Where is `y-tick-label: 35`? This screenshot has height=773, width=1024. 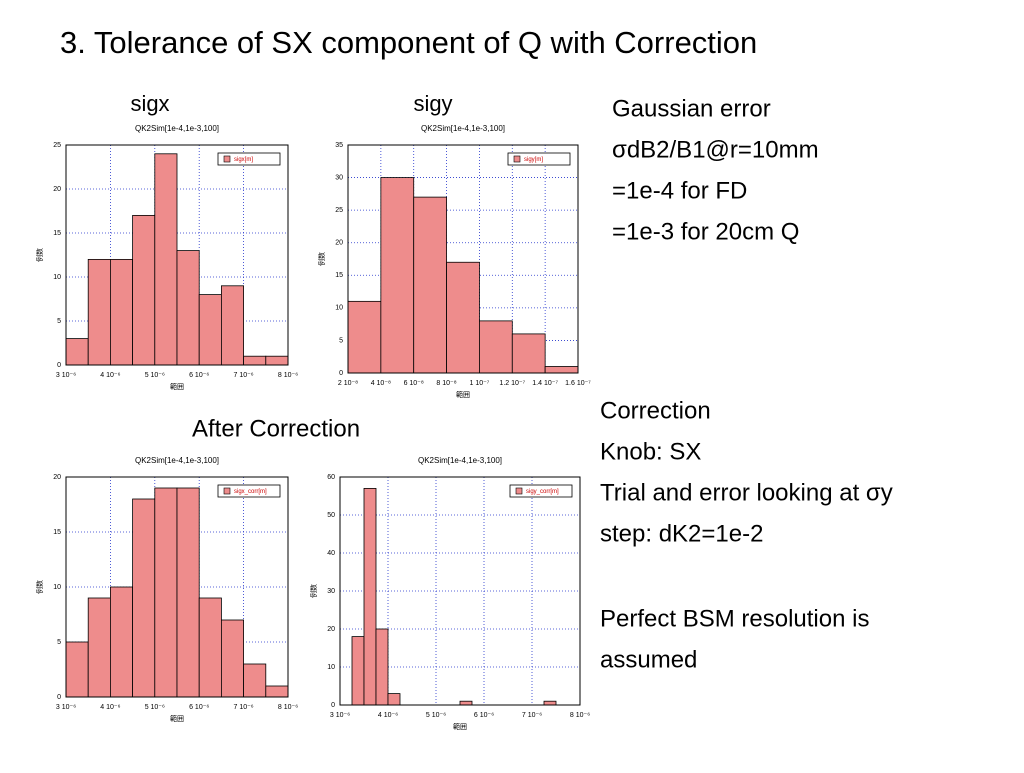
y-tick-label: 35 is located at coordinates (339, 145).